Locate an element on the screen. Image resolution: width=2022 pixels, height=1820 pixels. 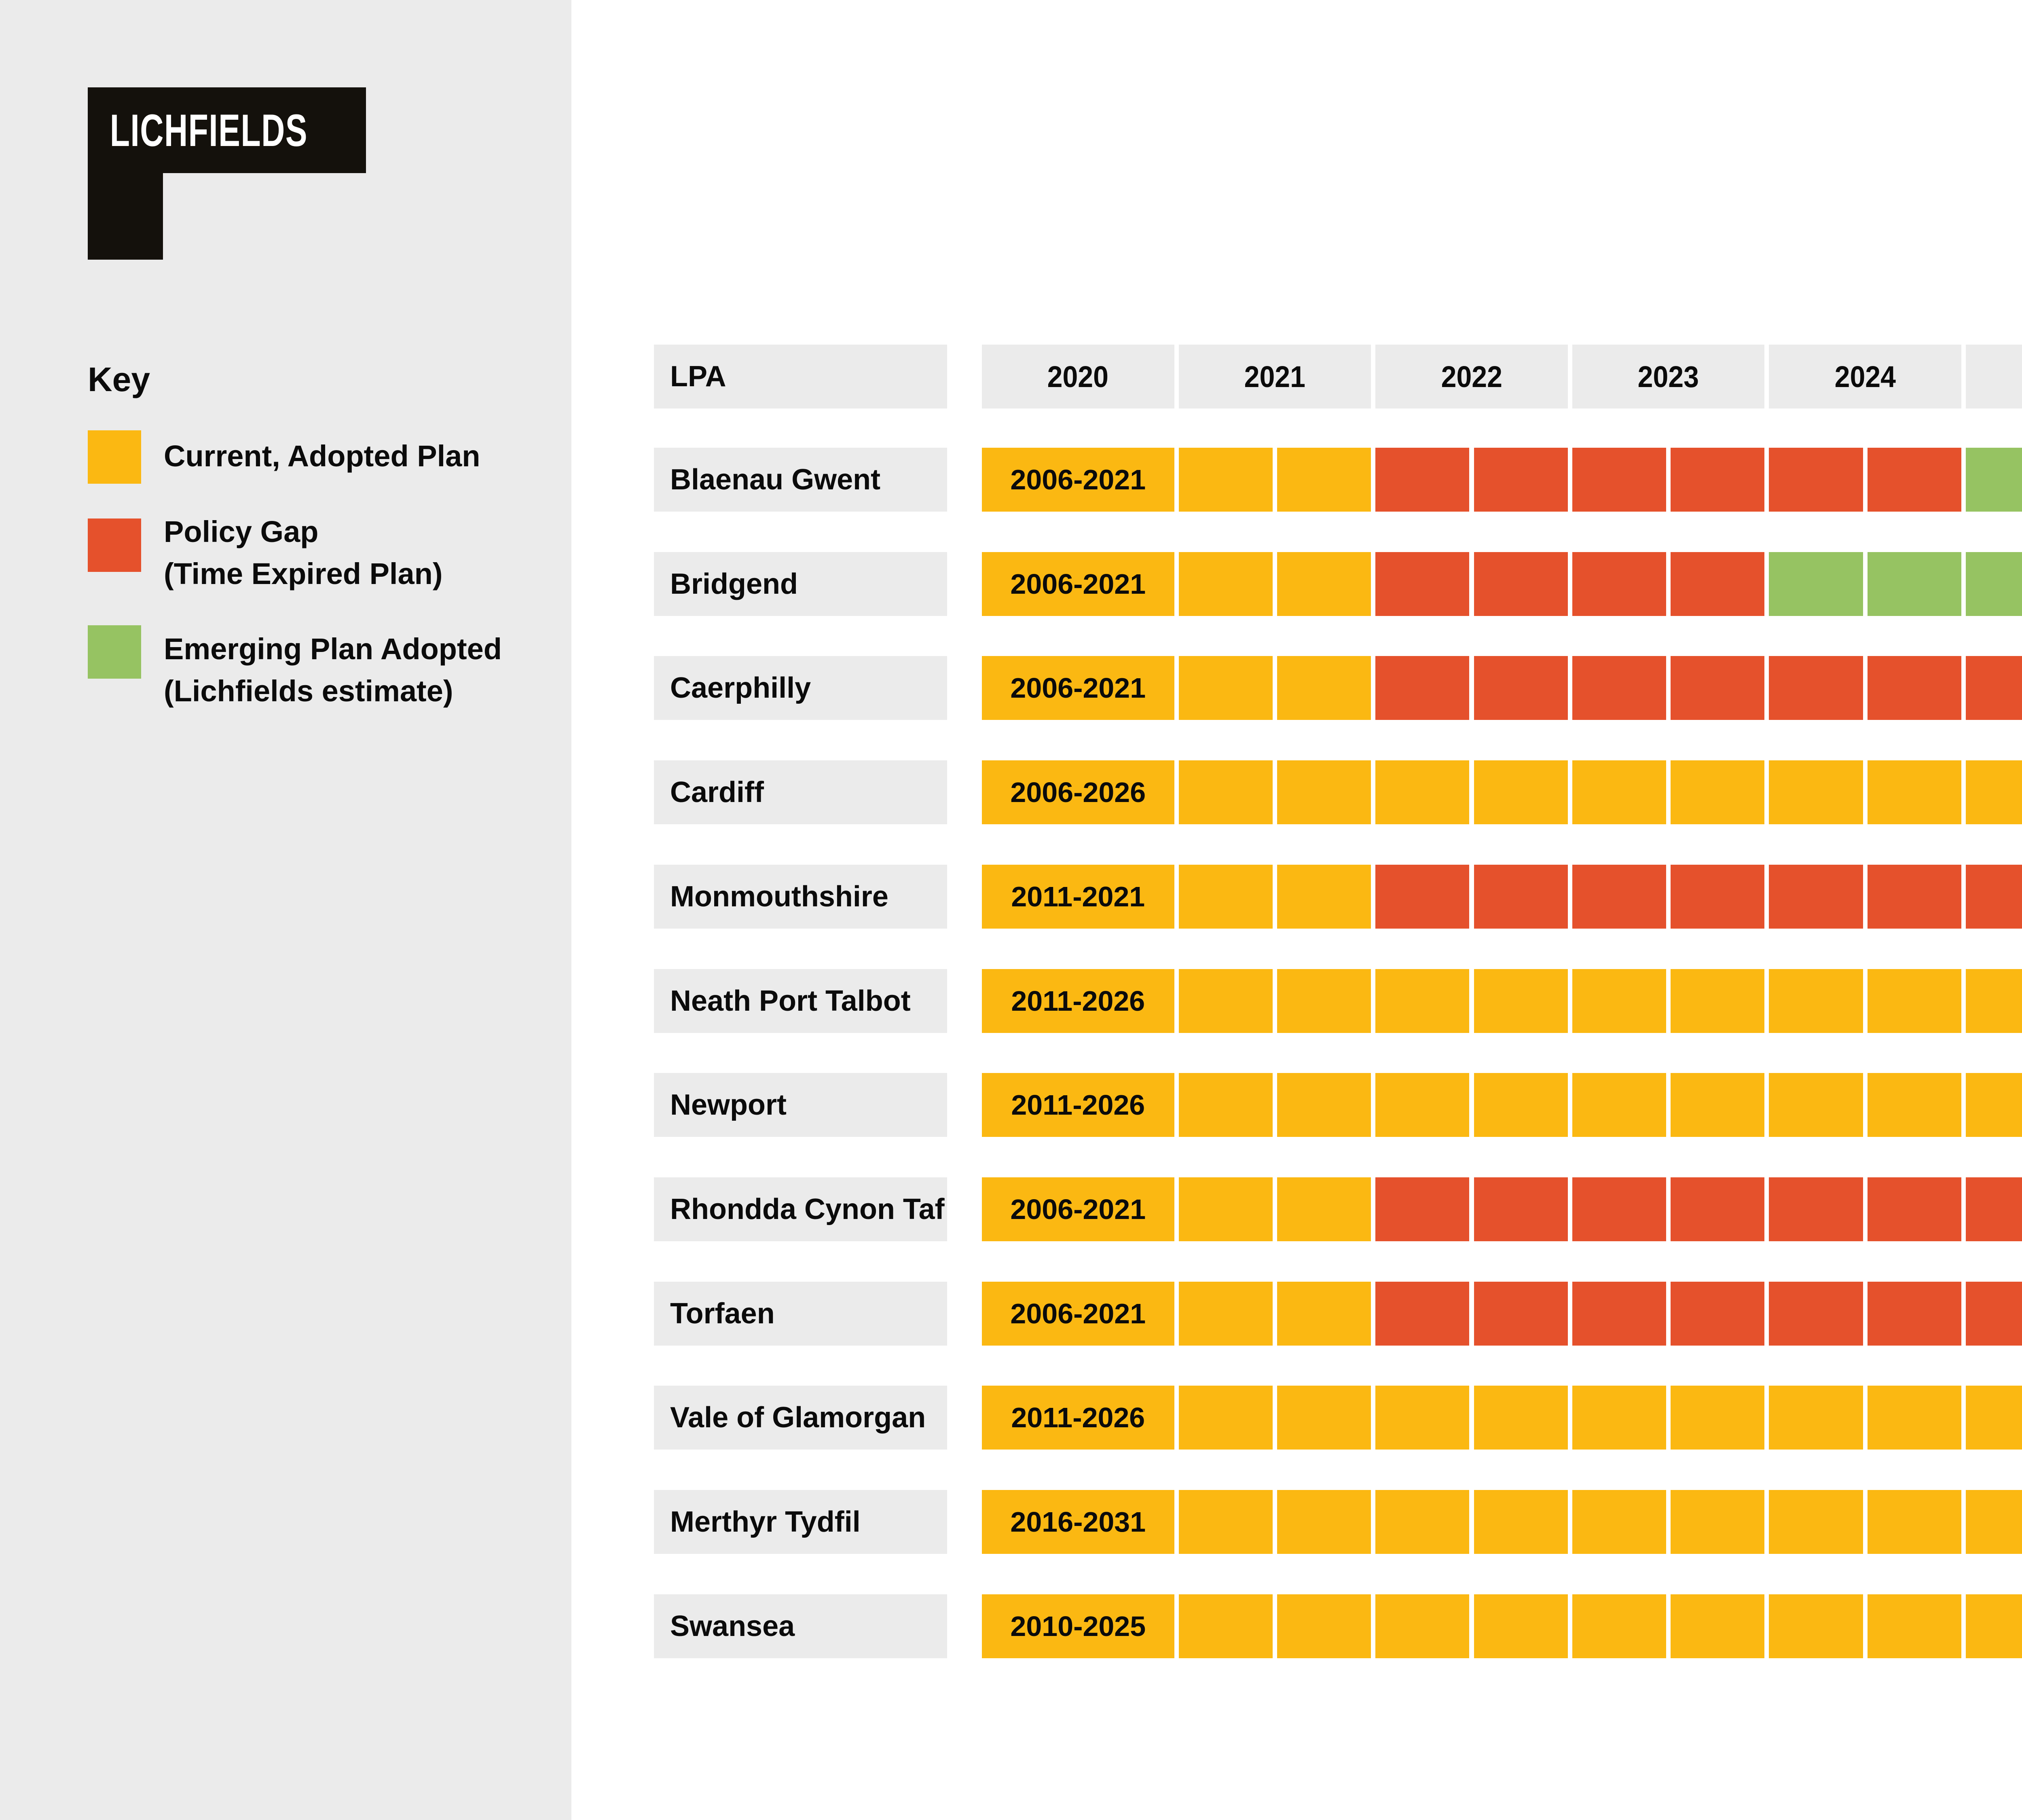
plan-period-label: 2011-2021 is located at coordinates (1078, 896).